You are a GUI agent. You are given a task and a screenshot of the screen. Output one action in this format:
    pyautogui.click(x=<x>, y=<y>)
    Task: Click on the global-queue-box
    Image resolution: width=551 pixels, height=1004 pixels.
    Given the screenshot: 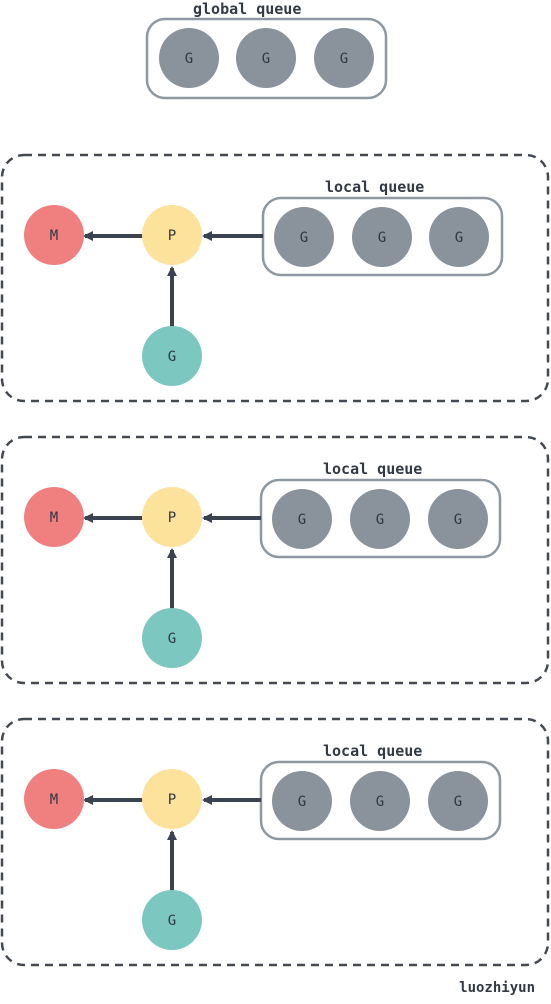 What is the action you would take?
    pyautogui.click(x=266, y=58)
    